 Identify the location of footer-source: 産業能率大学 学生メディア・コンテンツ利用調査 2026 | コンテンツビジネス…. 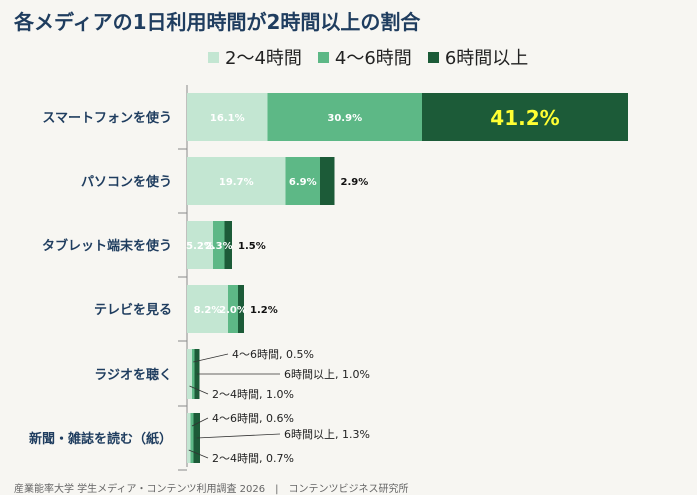
(211, 489).